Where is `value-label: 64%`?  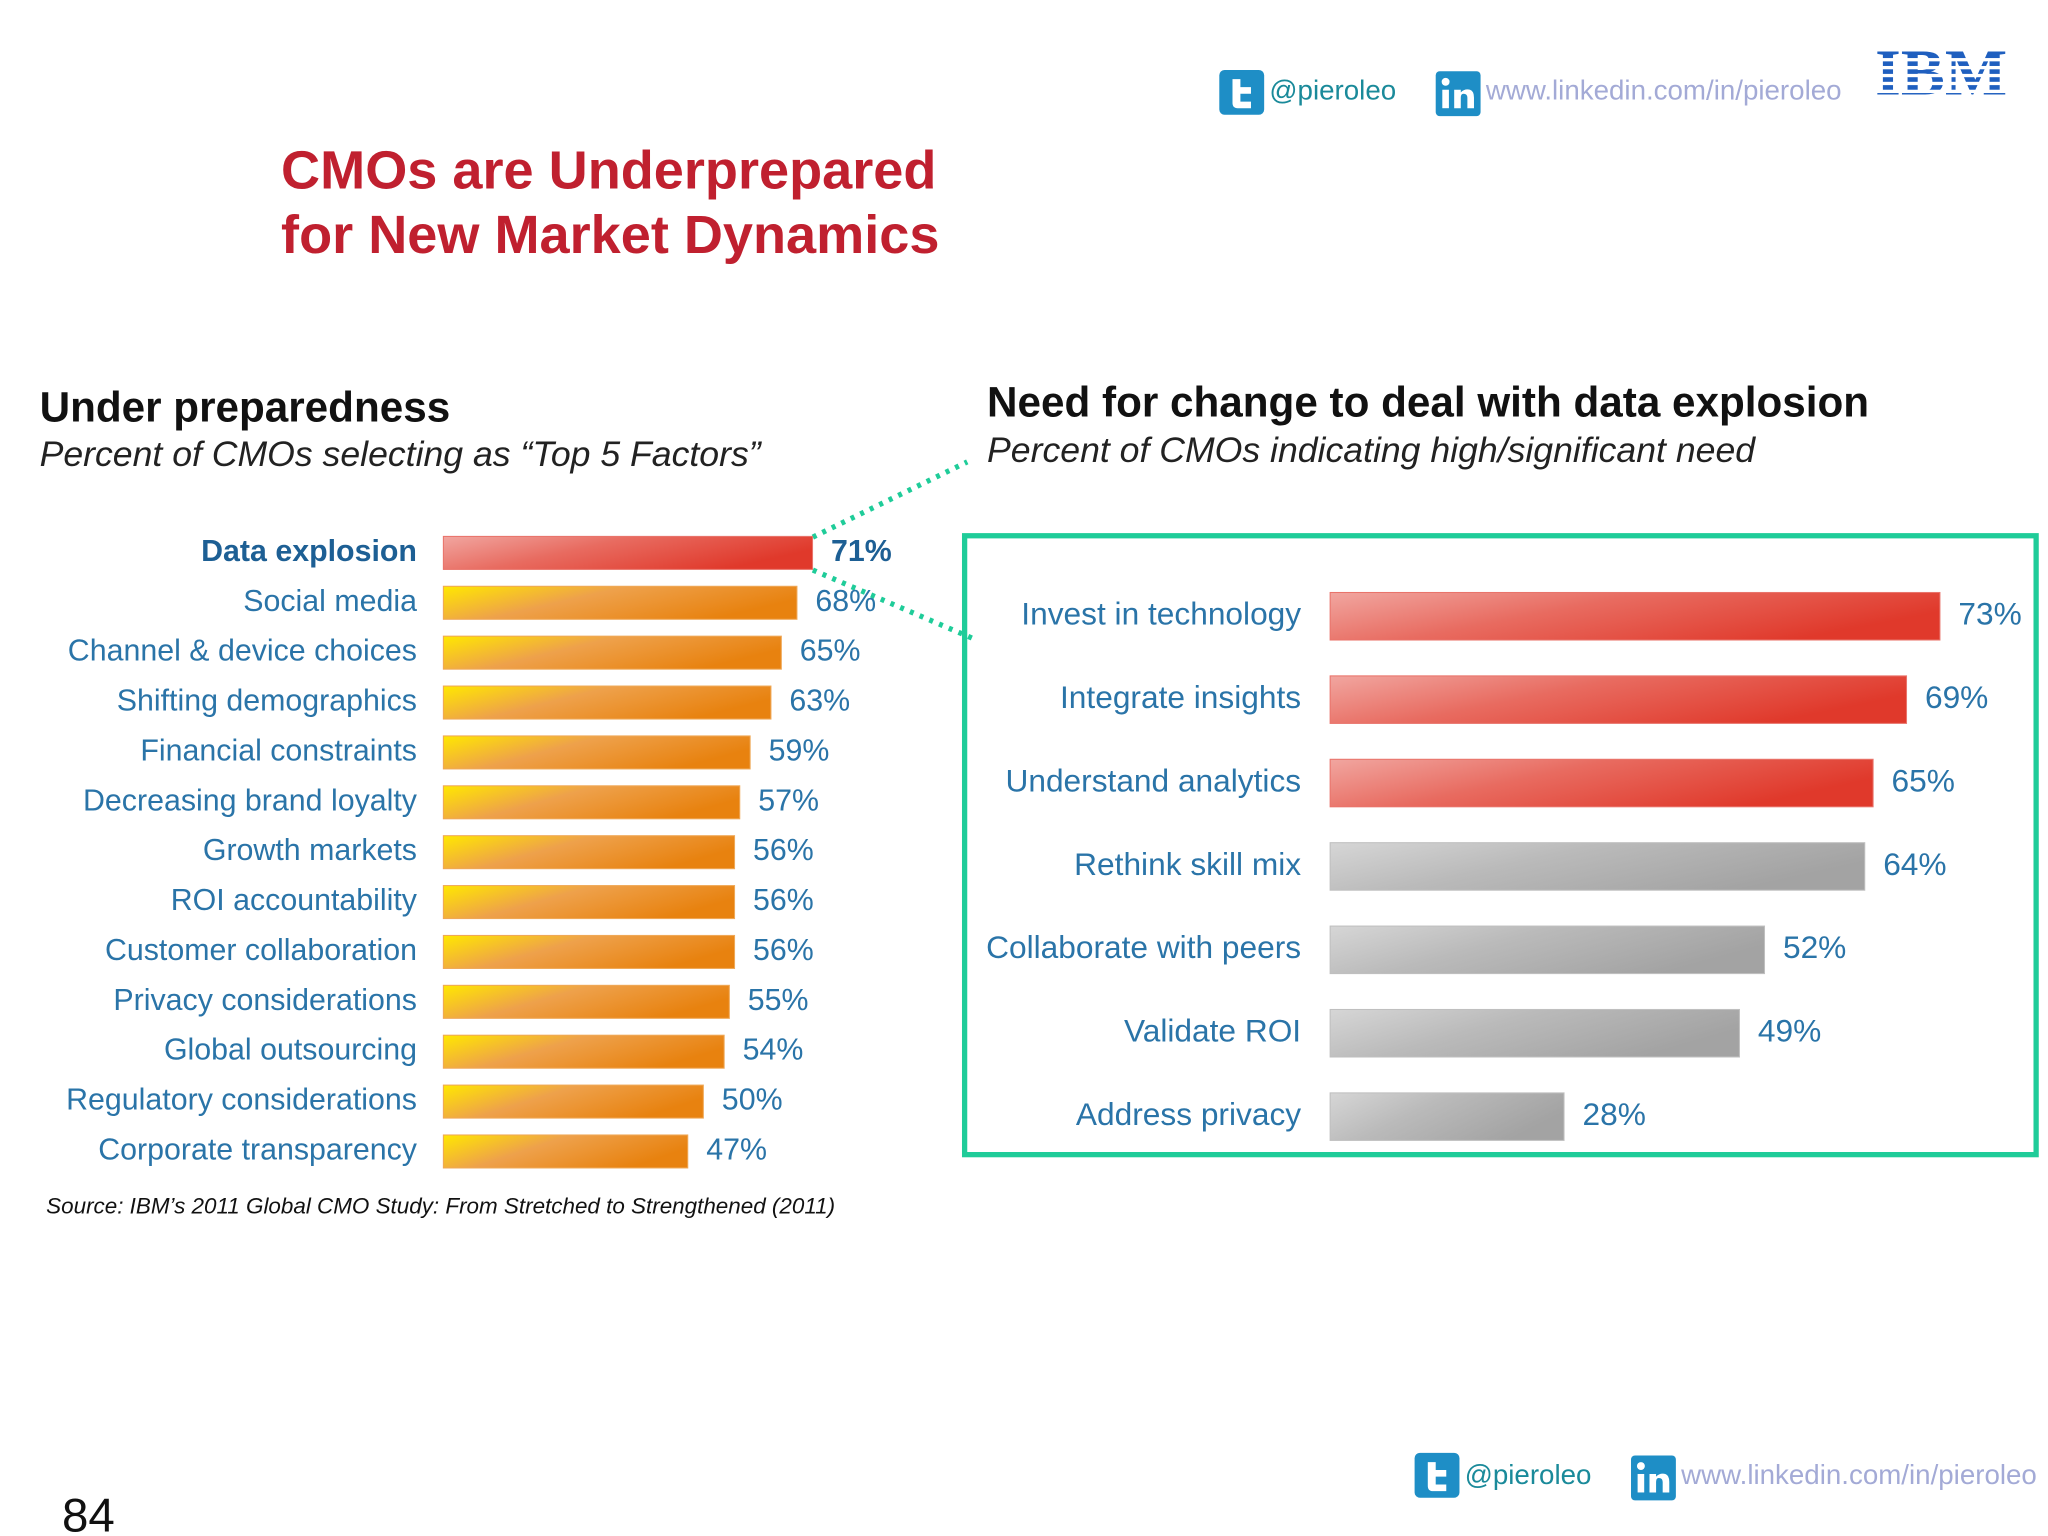 value-label: 64% is located at coordinates (1914, 864).